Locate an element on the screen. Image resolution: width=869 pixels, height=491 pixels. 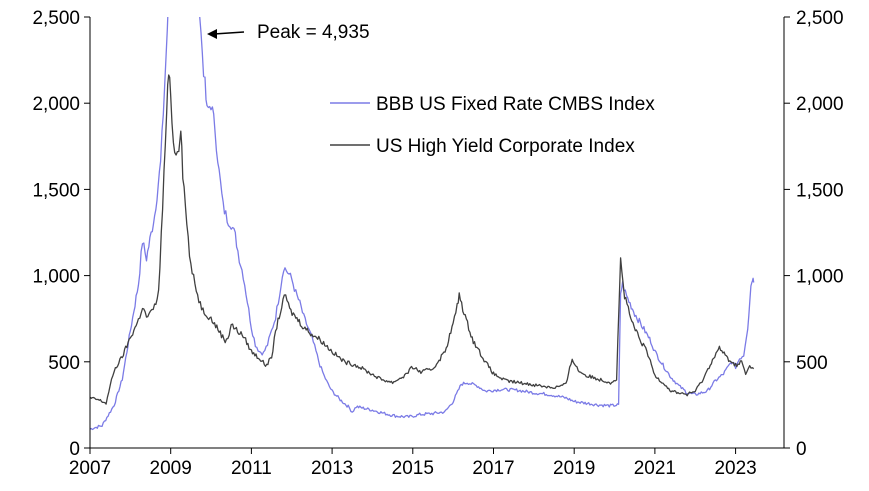
y-tick-label-right: 2,500 is located at coordinates (820, 18).